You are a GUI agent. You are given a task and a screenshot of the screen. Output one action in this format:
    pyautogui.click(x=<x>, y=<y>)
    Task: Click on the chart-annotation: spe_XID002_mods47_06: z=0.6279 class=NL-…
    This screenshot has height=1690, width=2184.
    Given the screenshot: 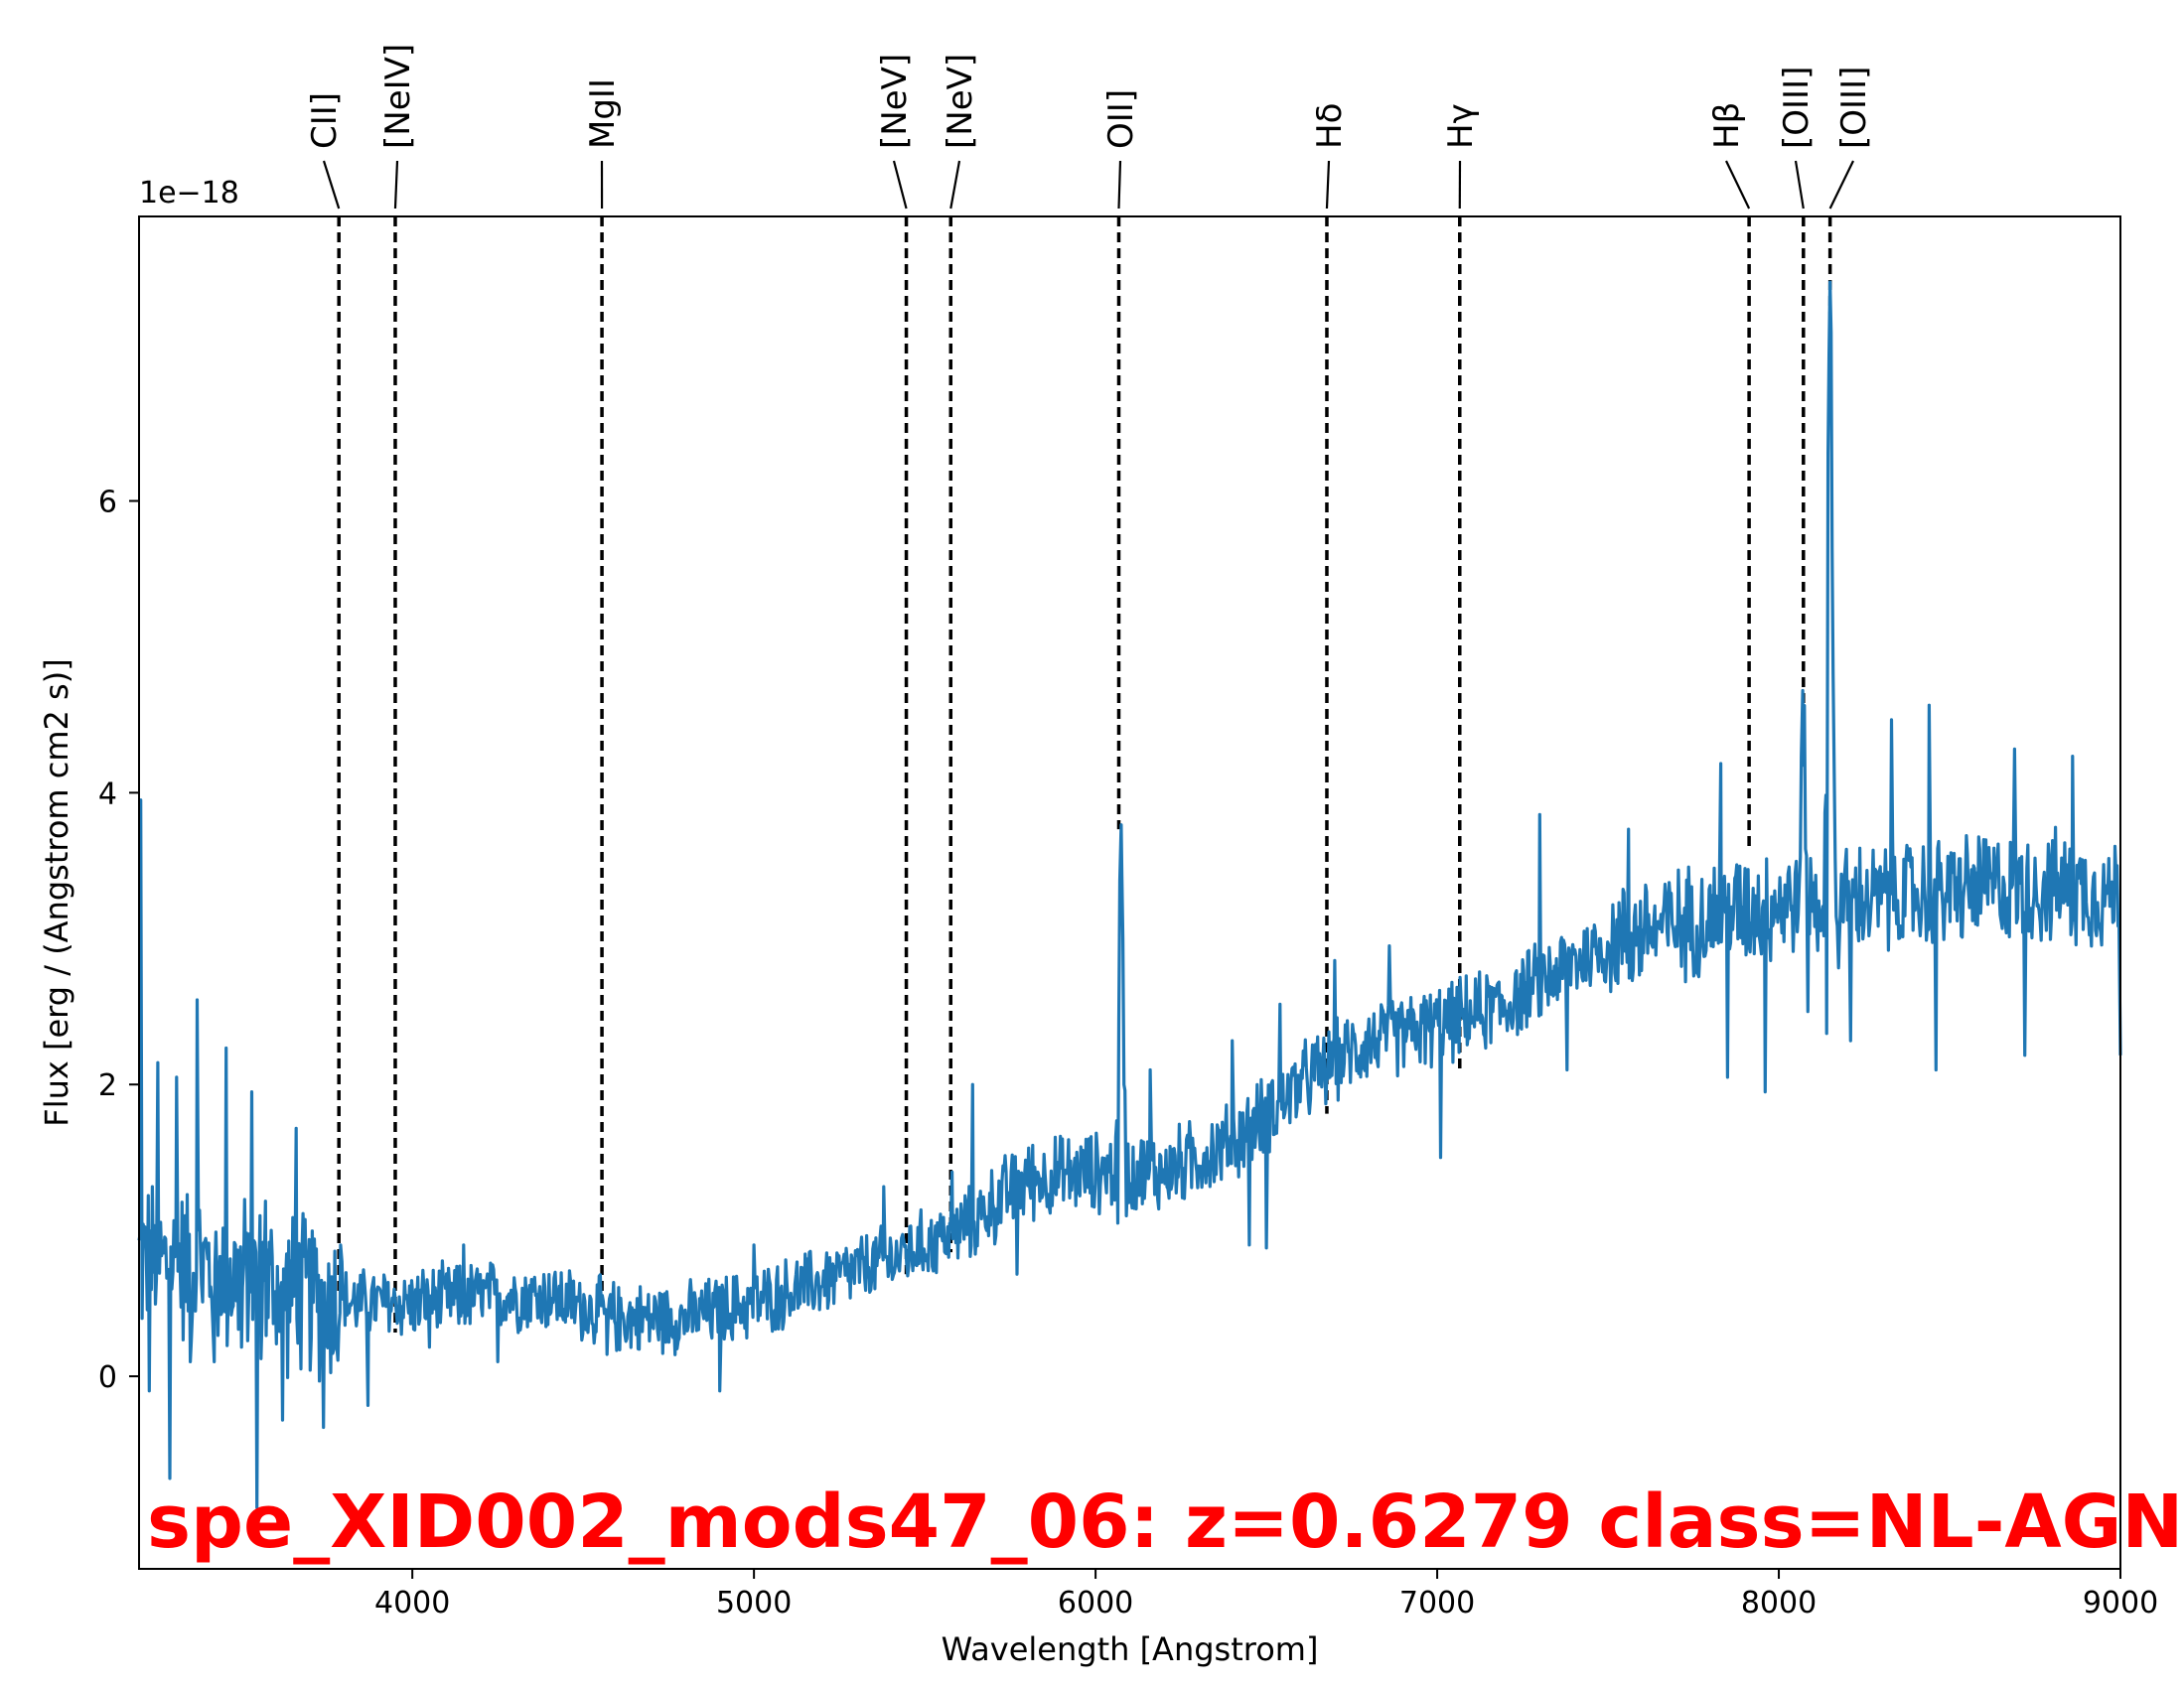 What is the action you would take?
    pyautogui.click(x=1165, y=1522)
    